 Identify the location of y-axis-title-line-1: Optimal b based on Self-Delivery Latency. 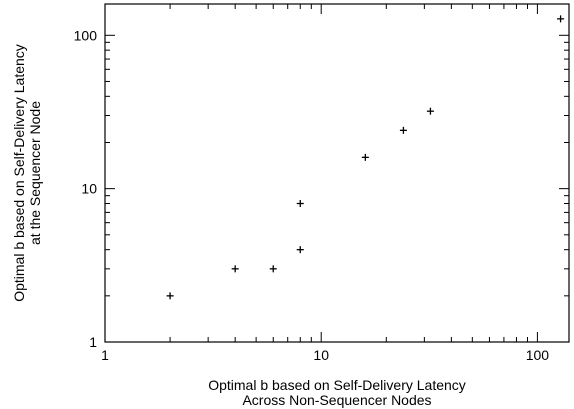
(19, 173).